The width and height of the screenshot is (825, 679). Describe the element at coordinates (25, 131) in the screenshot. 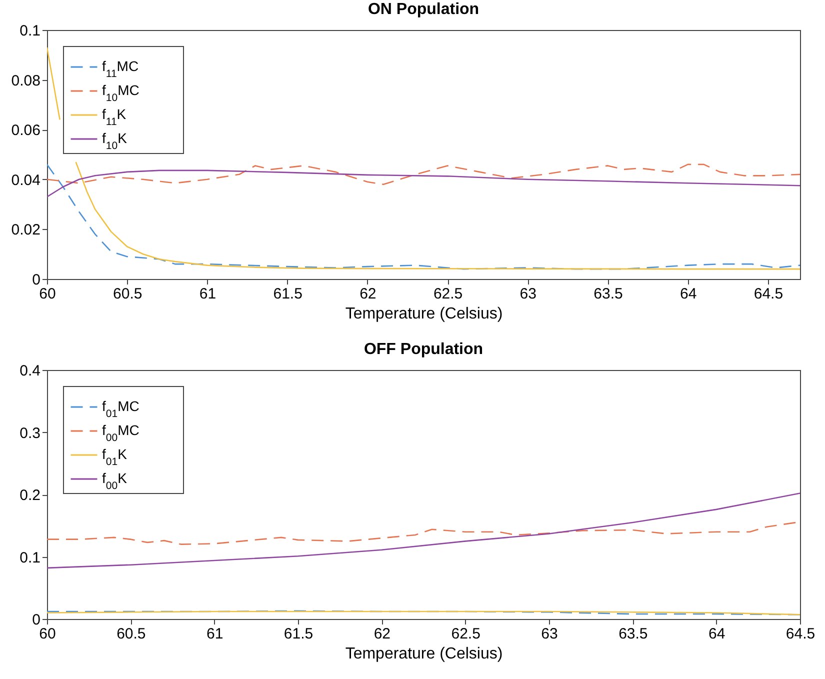

I see `y-tick-label: 0.06` at that location.